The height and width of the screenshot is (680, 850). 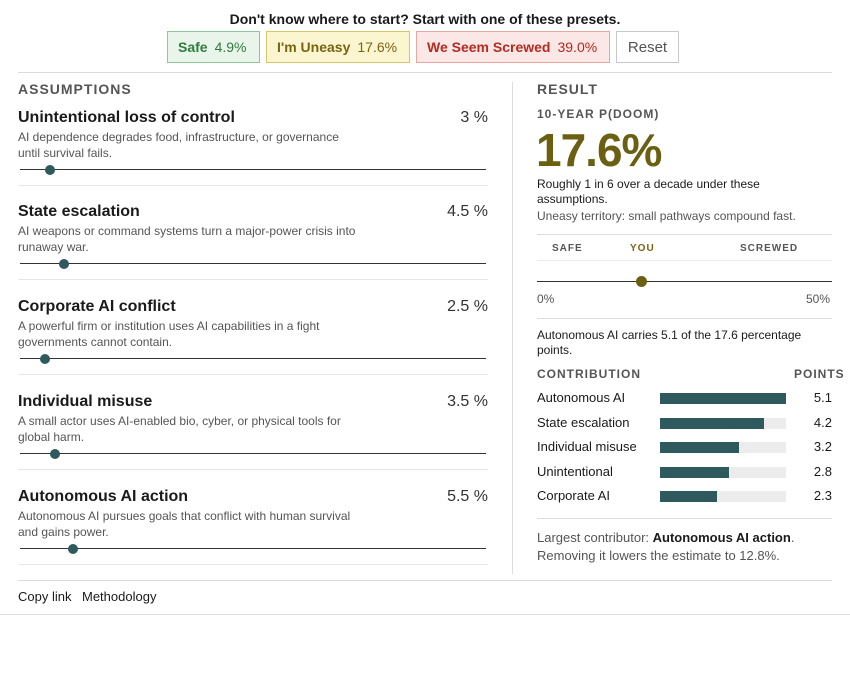 What do you see at coordinates (467, 401) in the screenshot?
I see `assumption-value: 3.5 %` at bounding box center [467, 401].